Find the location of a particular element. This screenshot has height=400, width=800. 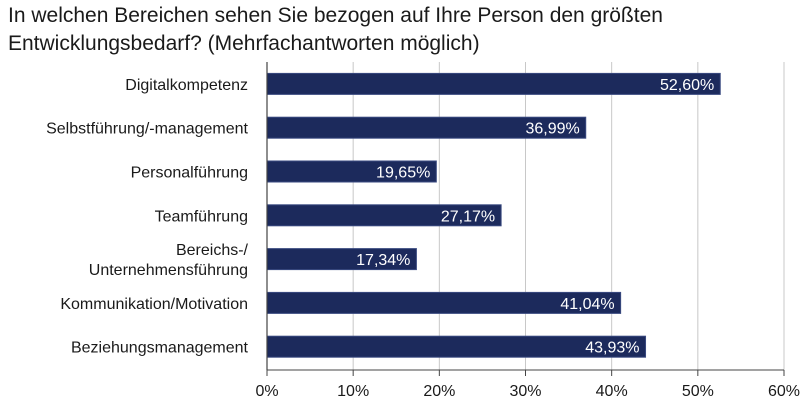

category-label: Bereichs-/Unternehmensführung is located at coordinates (169, 260).